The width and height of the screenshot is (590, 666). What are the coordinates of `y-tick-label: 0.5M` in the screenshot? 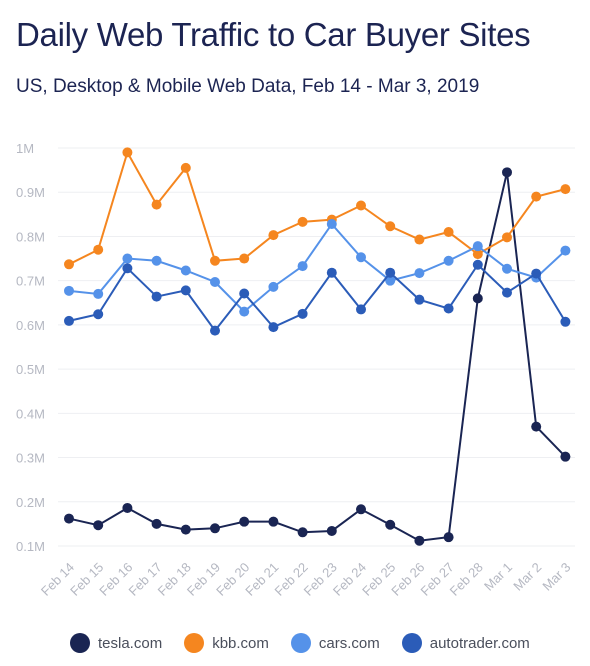 It's located at (30, 369).